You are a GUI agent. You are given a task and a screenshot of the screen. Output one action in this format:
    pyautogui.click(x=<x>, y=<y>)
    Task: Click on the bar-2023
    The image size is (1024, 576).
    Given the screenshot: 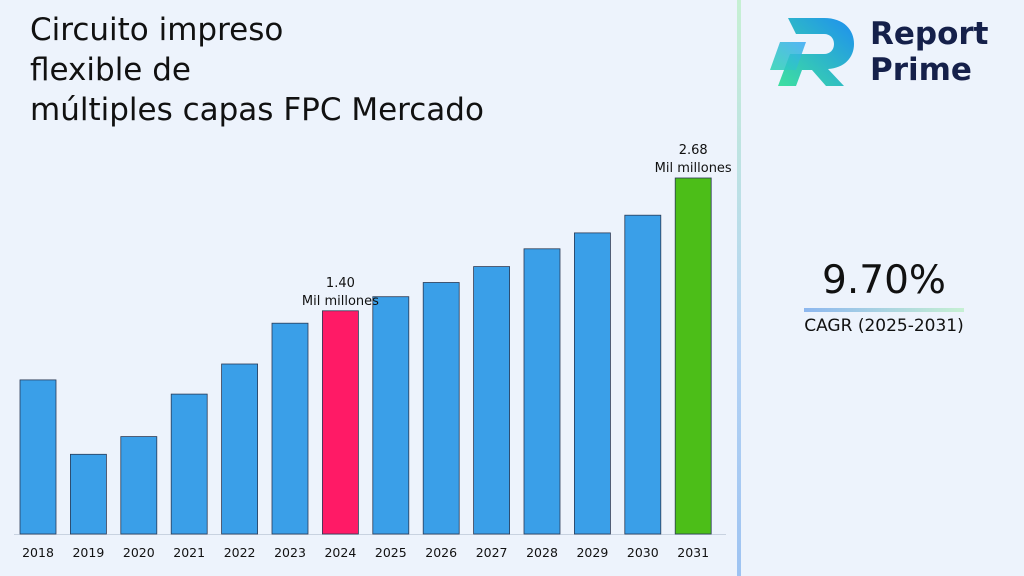 What is the action you would take?
    pyautogui.click(x=290, y=428)
    